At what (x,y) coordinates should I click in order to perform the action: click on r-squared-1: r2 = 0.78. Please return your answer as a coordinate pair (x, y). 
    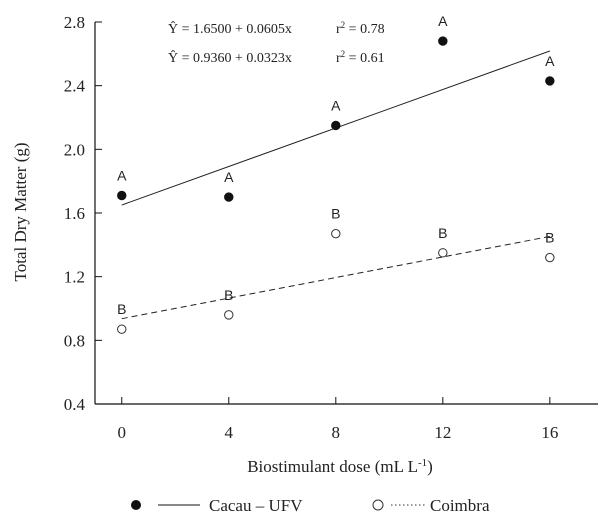
    Looking at the image, I should click on (360, 28).